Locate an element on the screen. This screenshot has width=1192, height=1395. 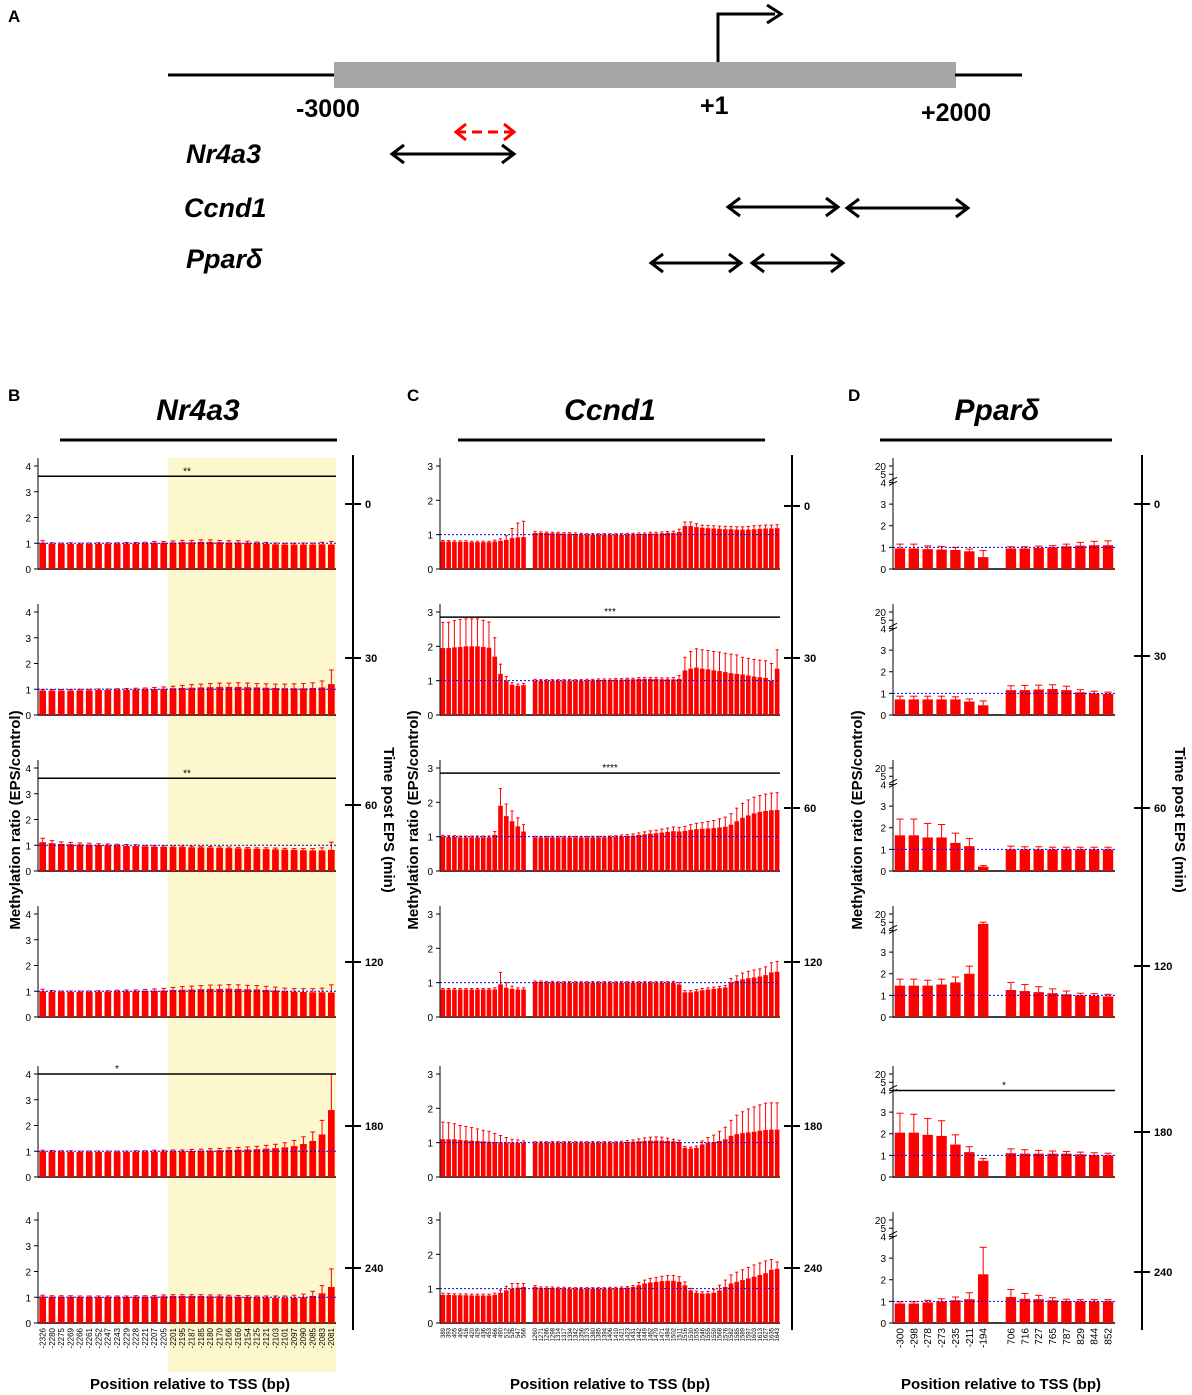
bar--273 is located at coordinates (941, 854).